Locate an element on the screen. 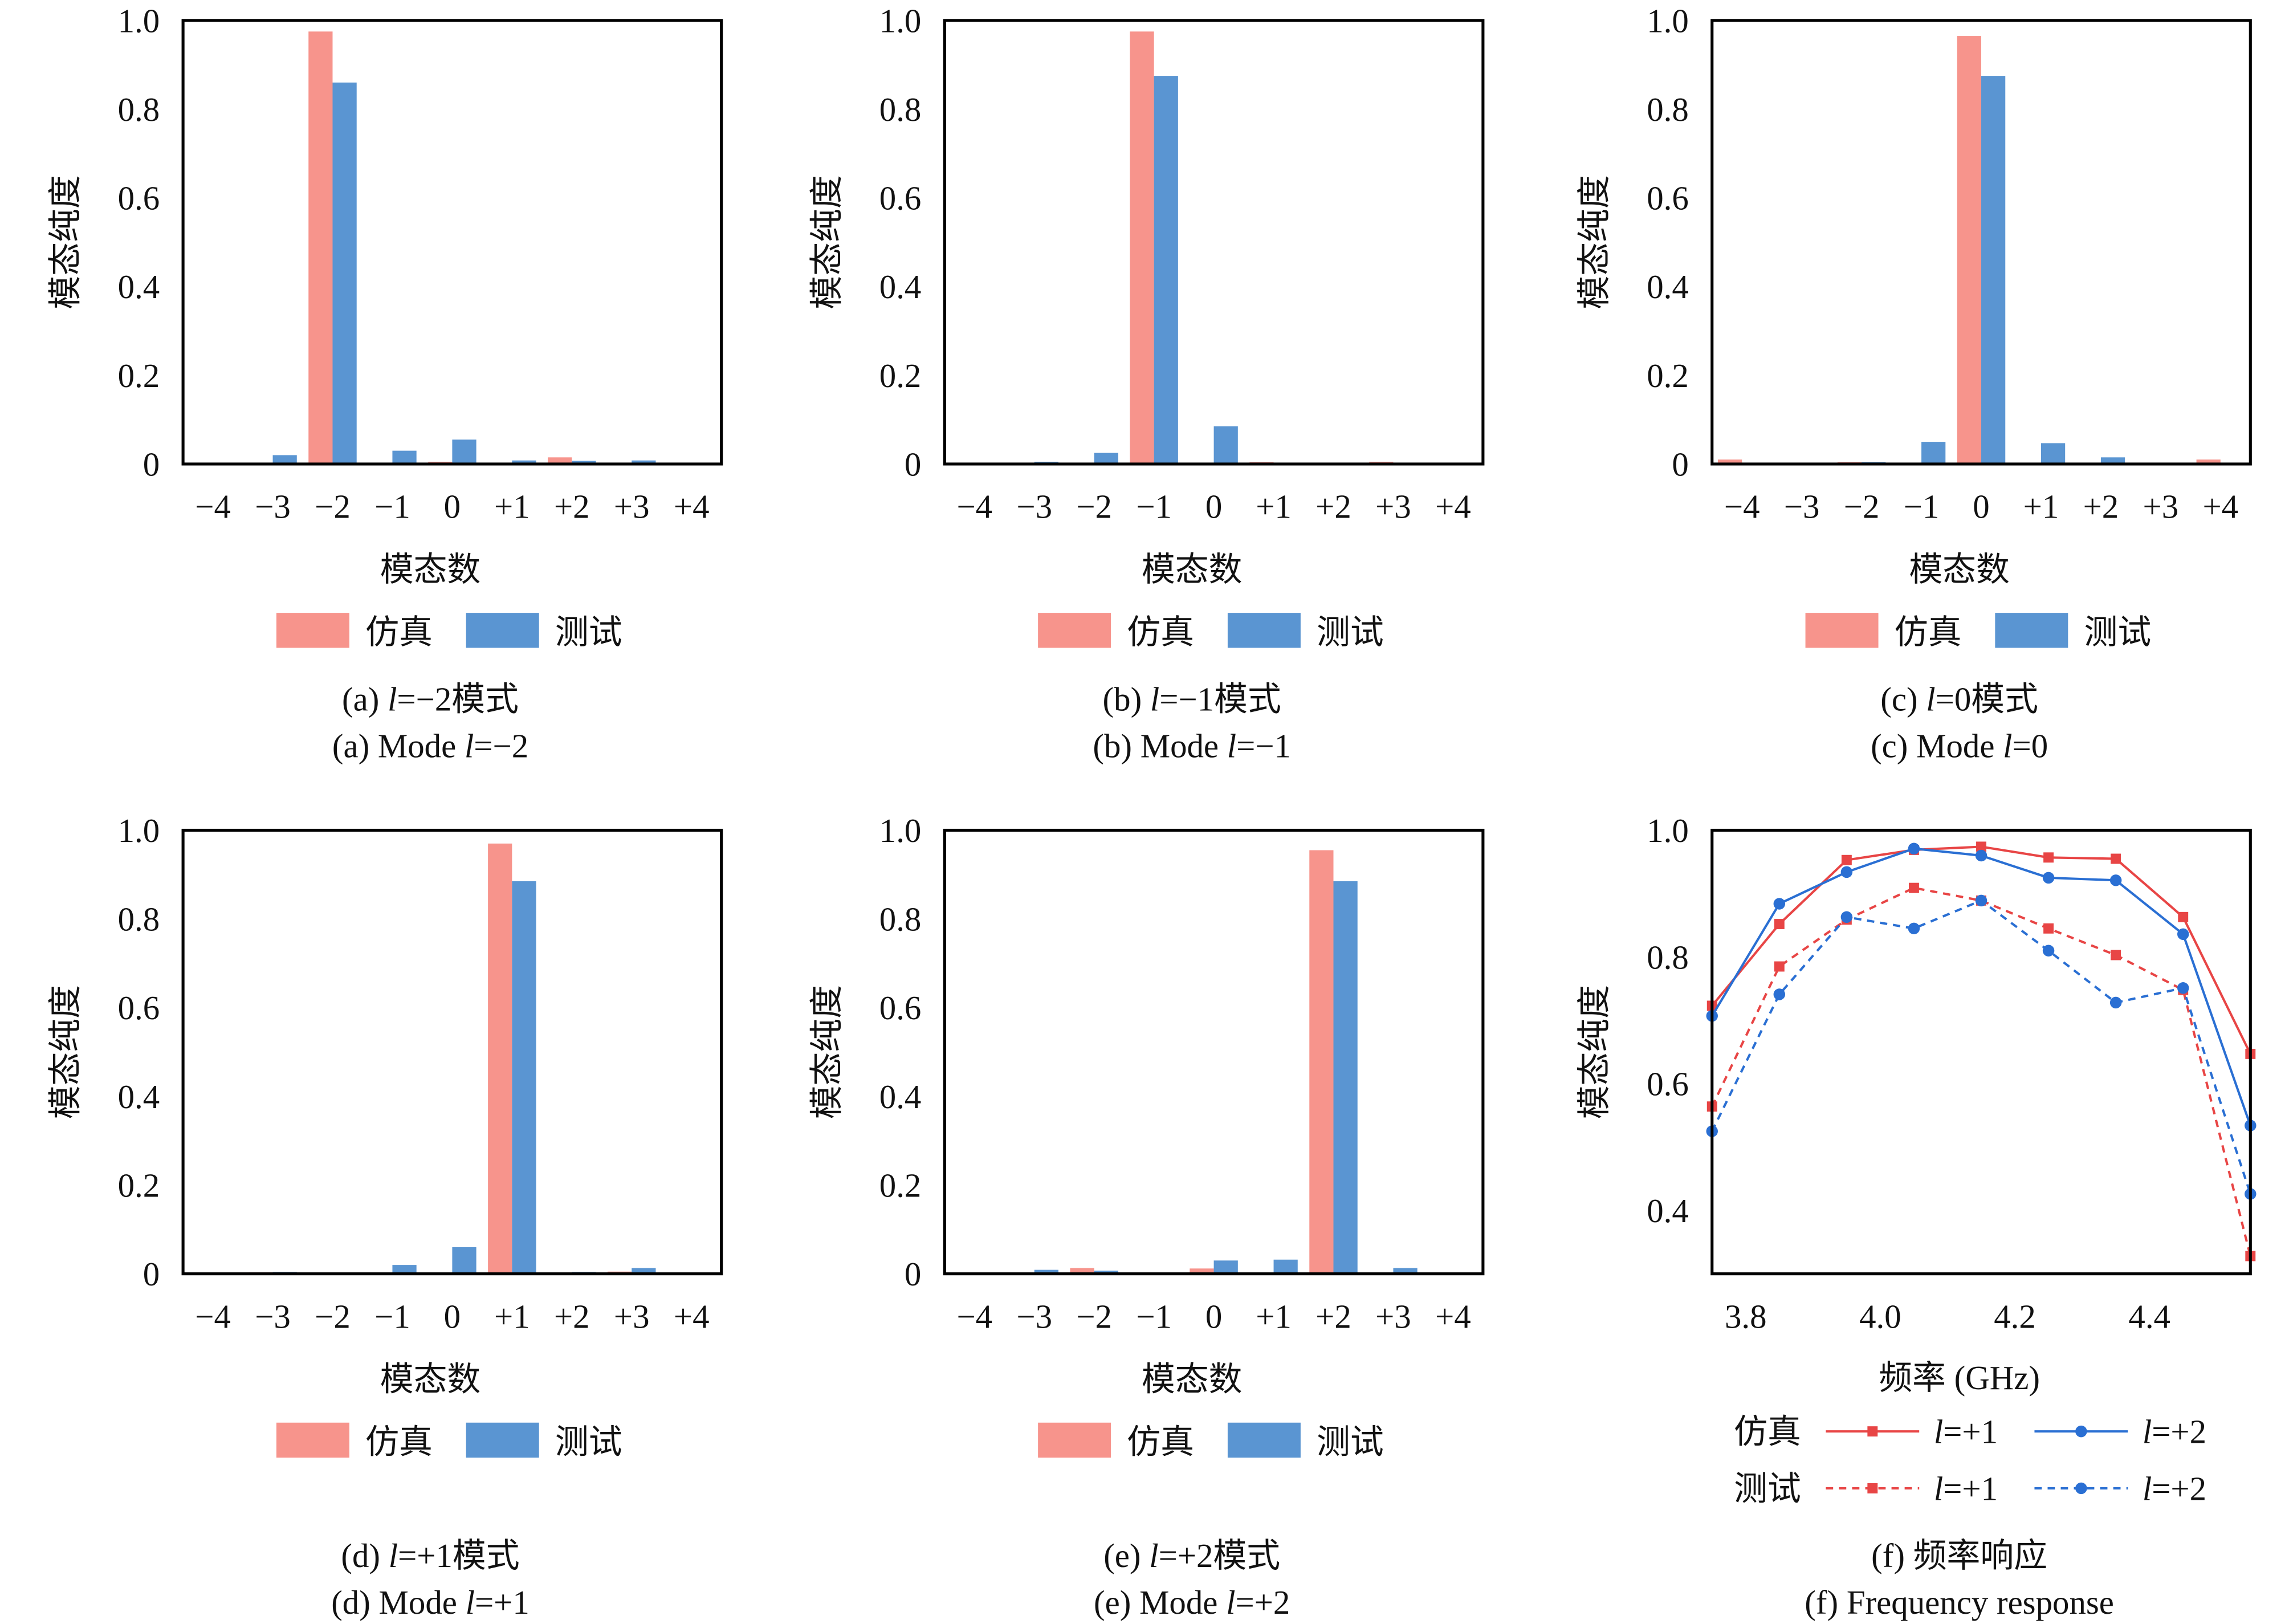  caption-en-part: =+2 is located at coordinates (1262, 1603).